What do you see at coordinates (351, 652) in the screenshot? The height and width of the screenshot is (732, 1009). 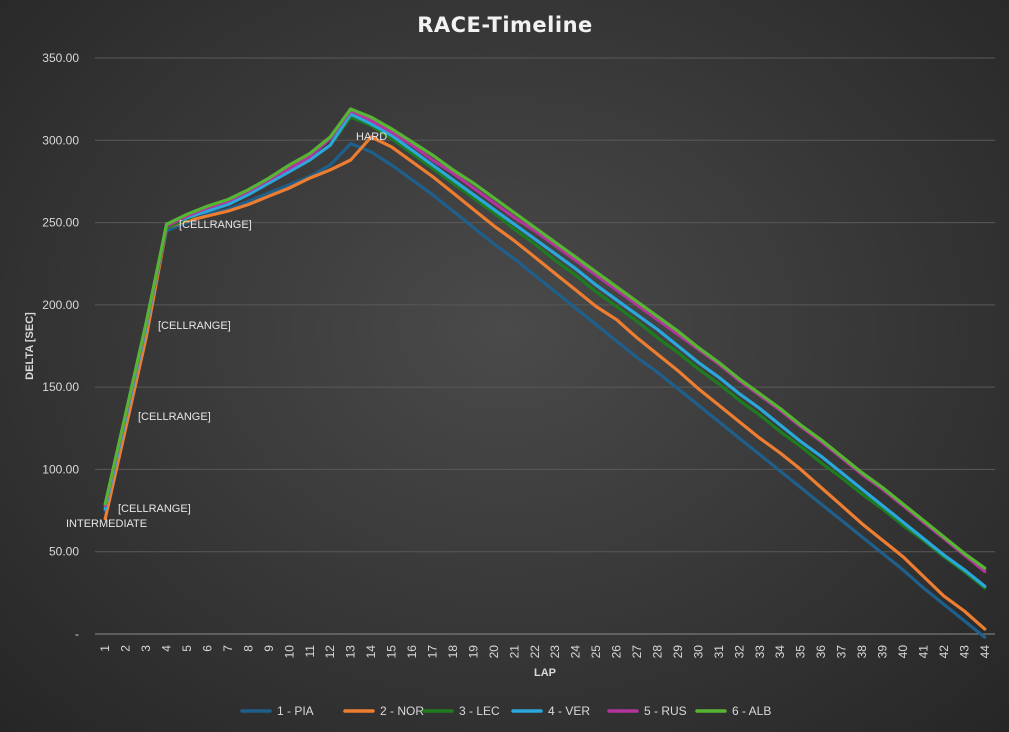 I see `x-tick-label: 13` at bounding box center [351, 652].